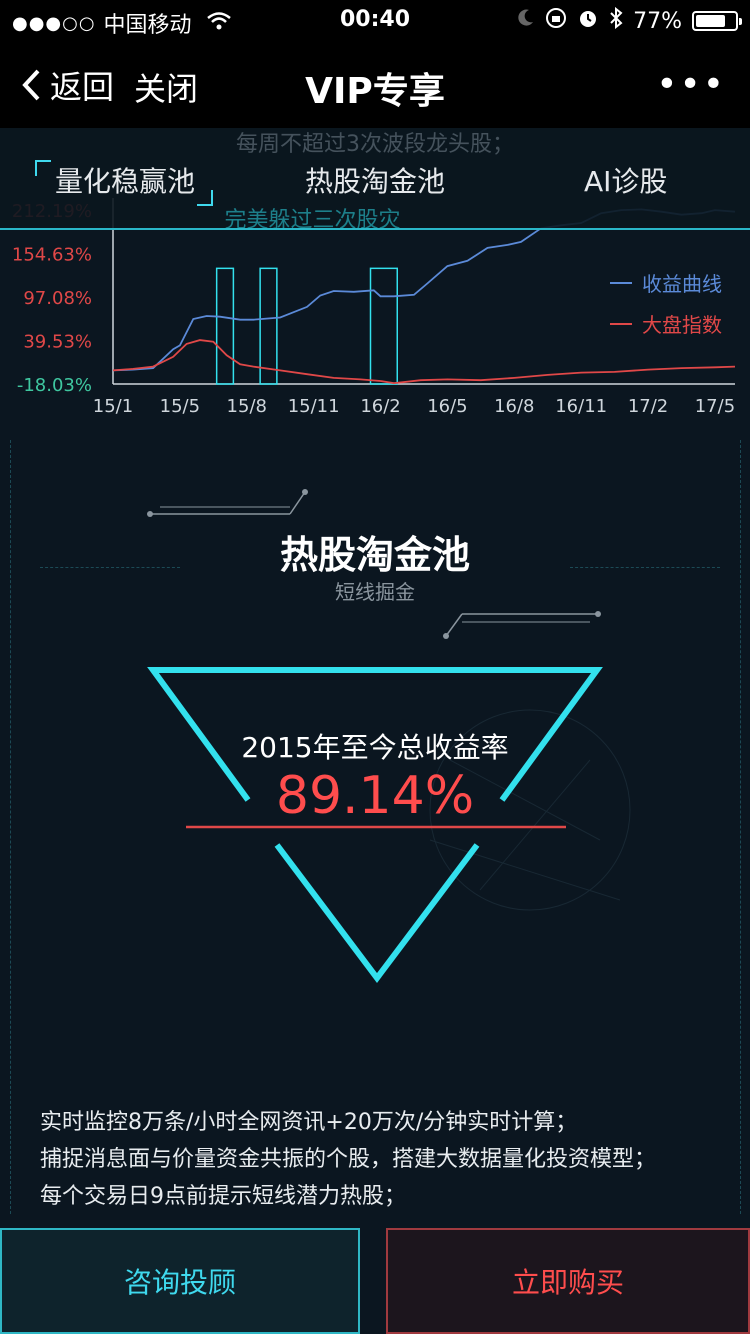 This screenshot has width=750, height=1334. What do you see at coordinates (621, 282) in the screenshot?
I see `legend-swatch-return` at bounding box center [621, 282].